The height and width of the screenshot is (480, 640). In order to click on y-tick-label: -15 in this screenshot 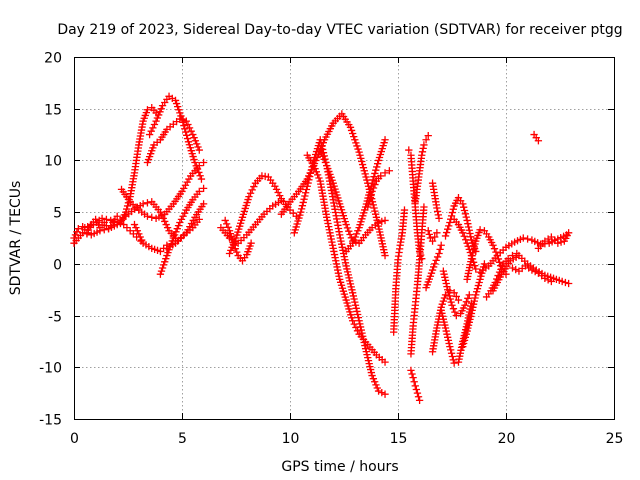, I will do `click(50, 421)`.